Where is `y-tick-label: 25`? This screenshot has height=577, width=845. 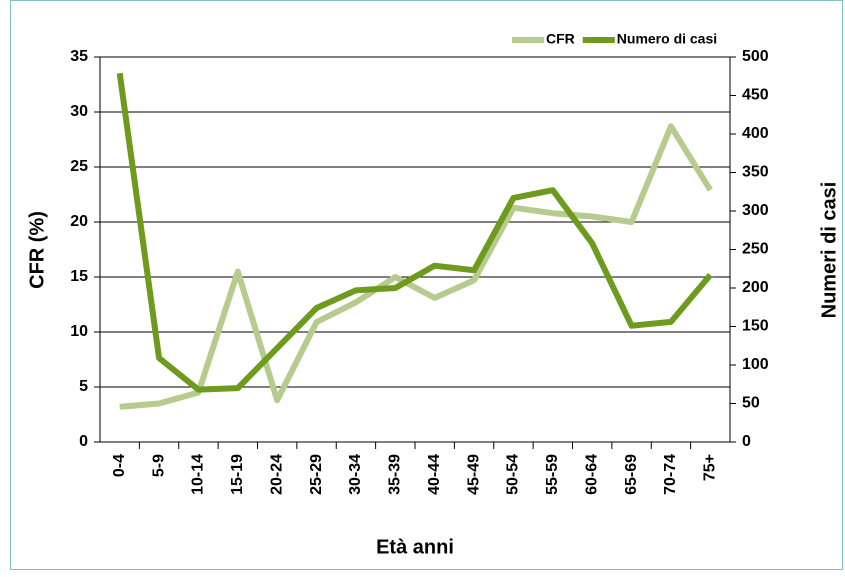 y-tick-label: 25 is located at coordinates (79, 166).